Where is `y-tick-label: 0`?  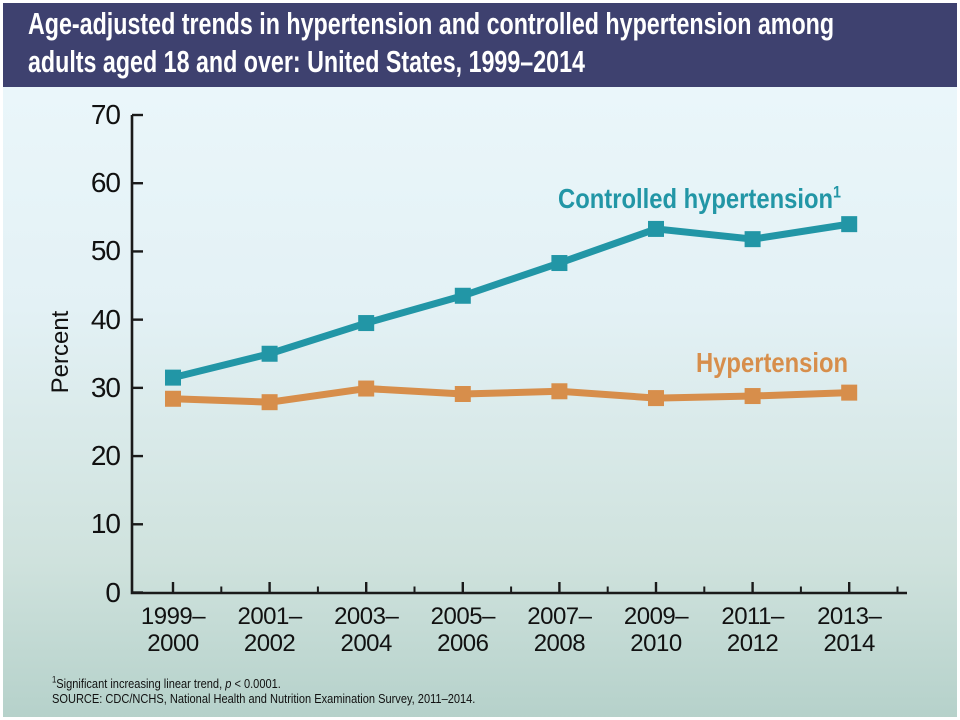 y-tick-label: 0 is located at coordinates (113, 592).